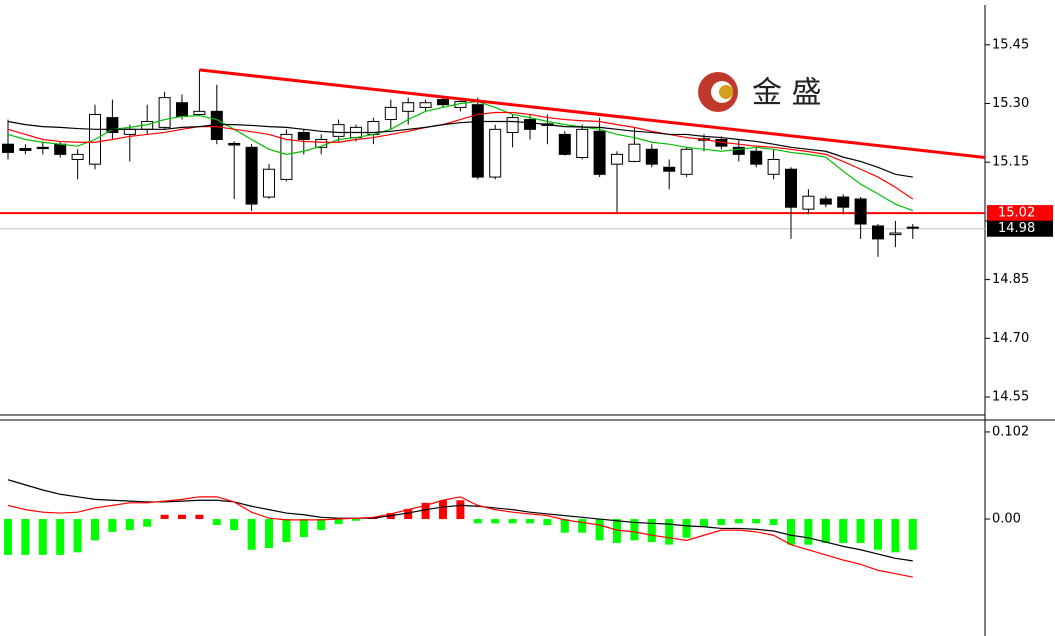 Image resolution: width=1055 pixels, height=636 pixels. Describe the element at coordinates (1016, 228) in the screenshot. I see `level-label: 14.98` at that location.